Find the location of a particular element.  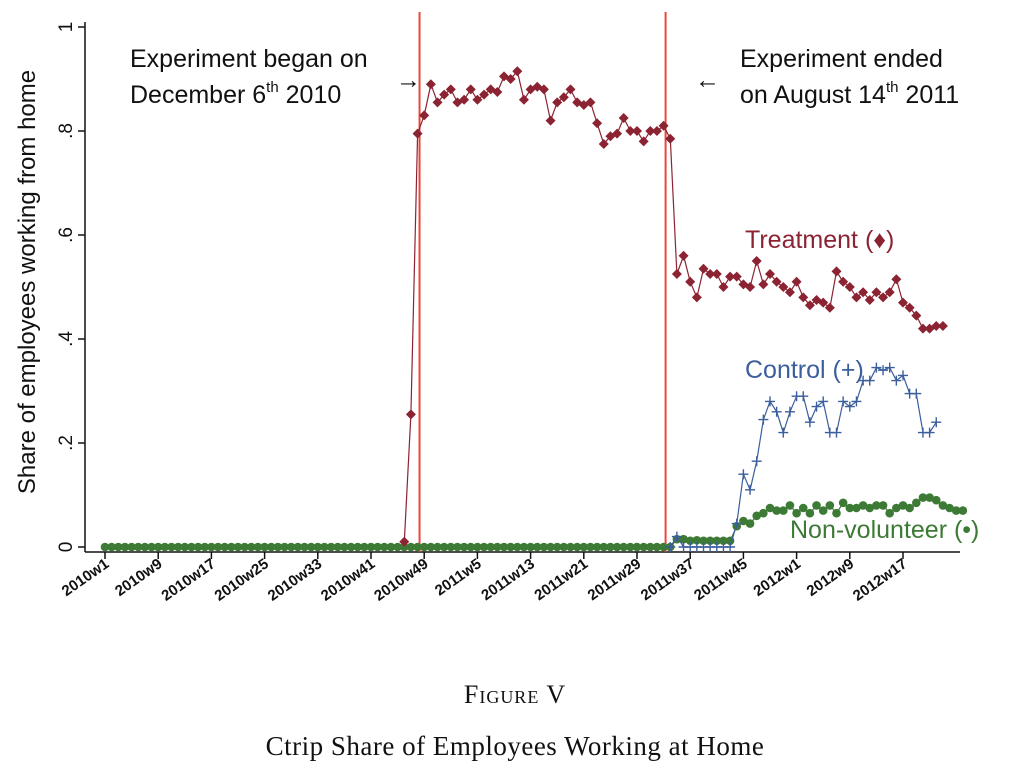

x-tick-label: 2012w9 is located at coordinates (830, 577).